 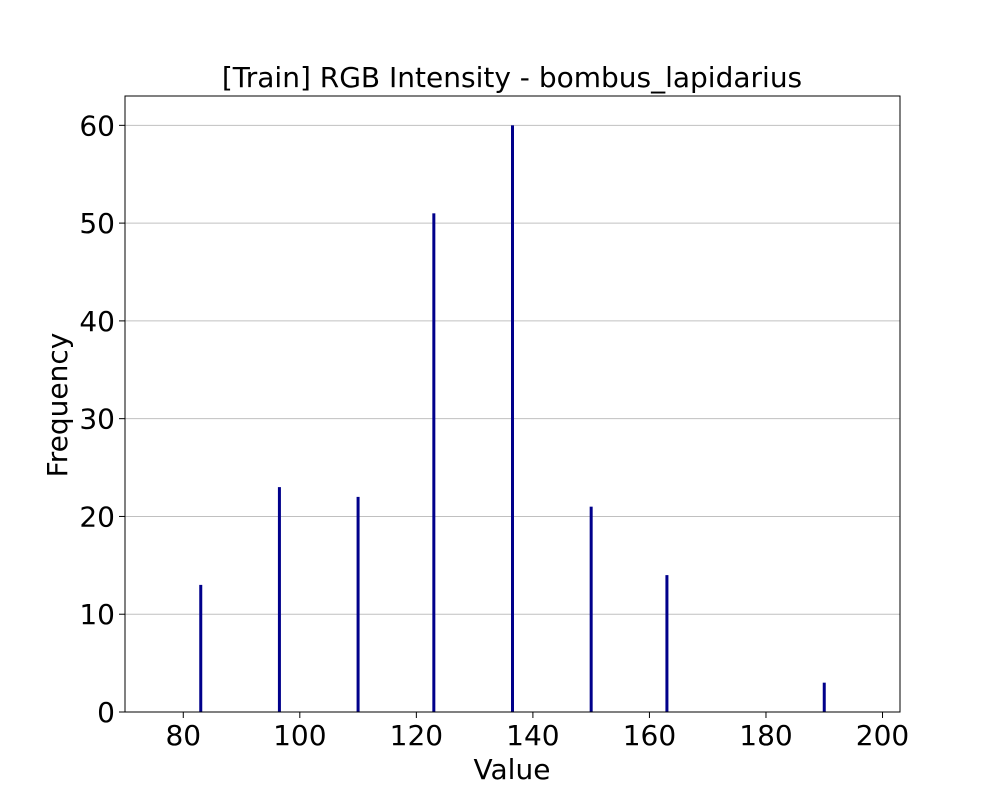 What do you see at coordinates (106, 712) in the screenshot?
I see `y-tick-label: 0` at bounding box center [106, 712].